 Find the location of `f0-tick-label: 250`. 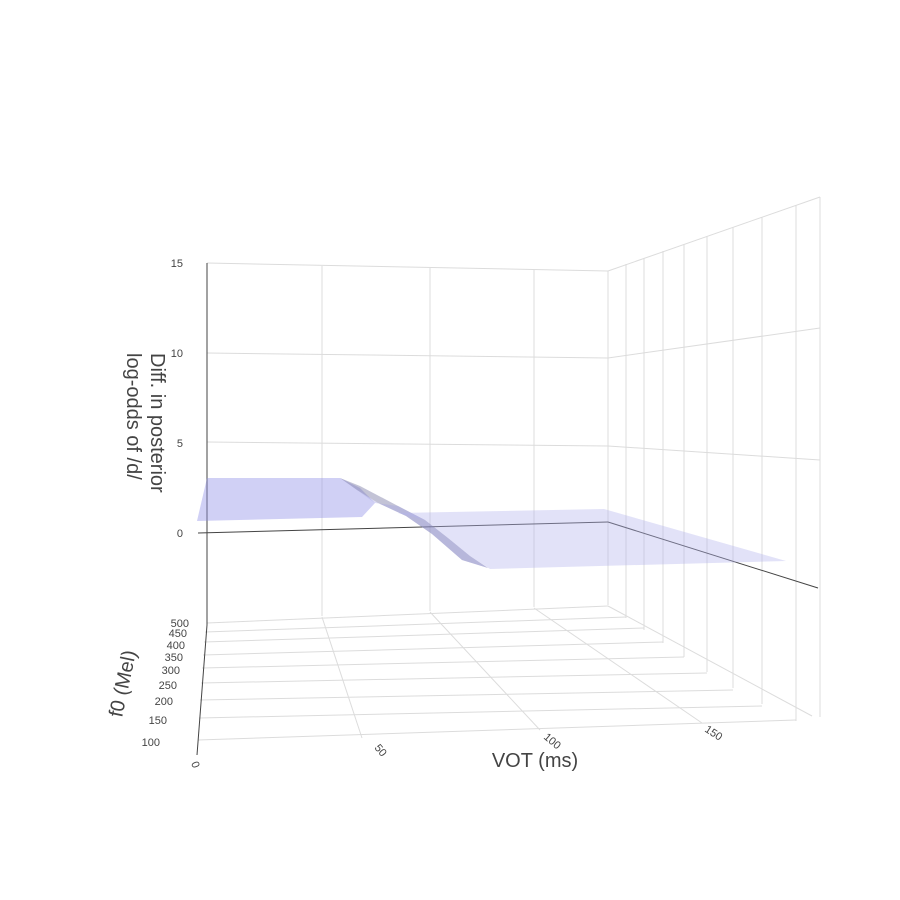

f0-tick-label: 250 is located at coordinates (168, 686).